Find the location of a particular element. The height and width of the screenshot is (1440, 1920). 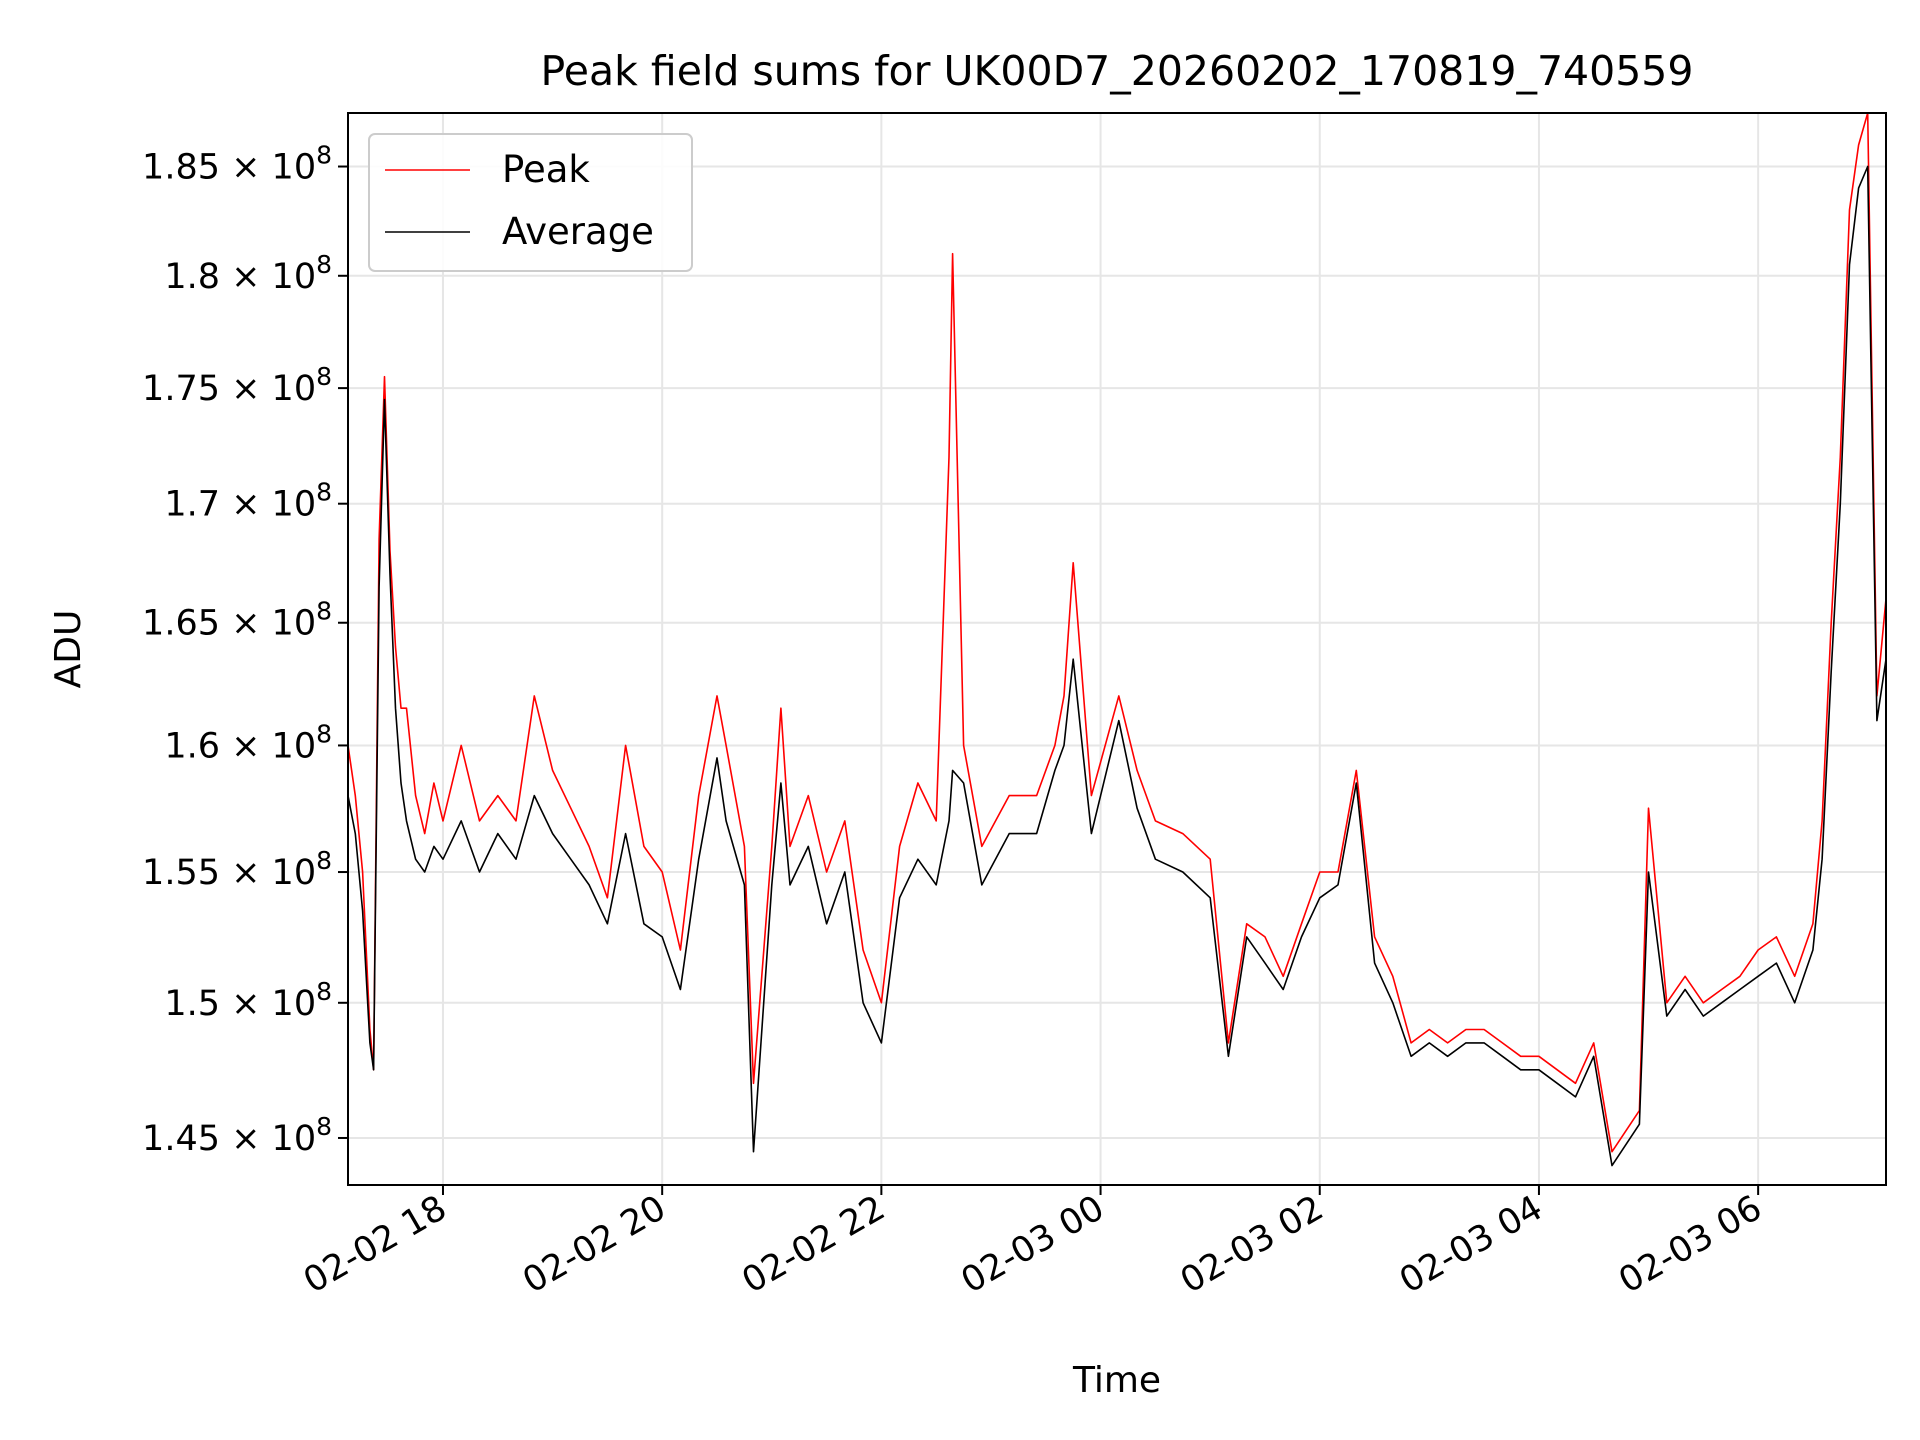

y-tick-label: 1.65 × 108 is located at coordinates (237, 620).